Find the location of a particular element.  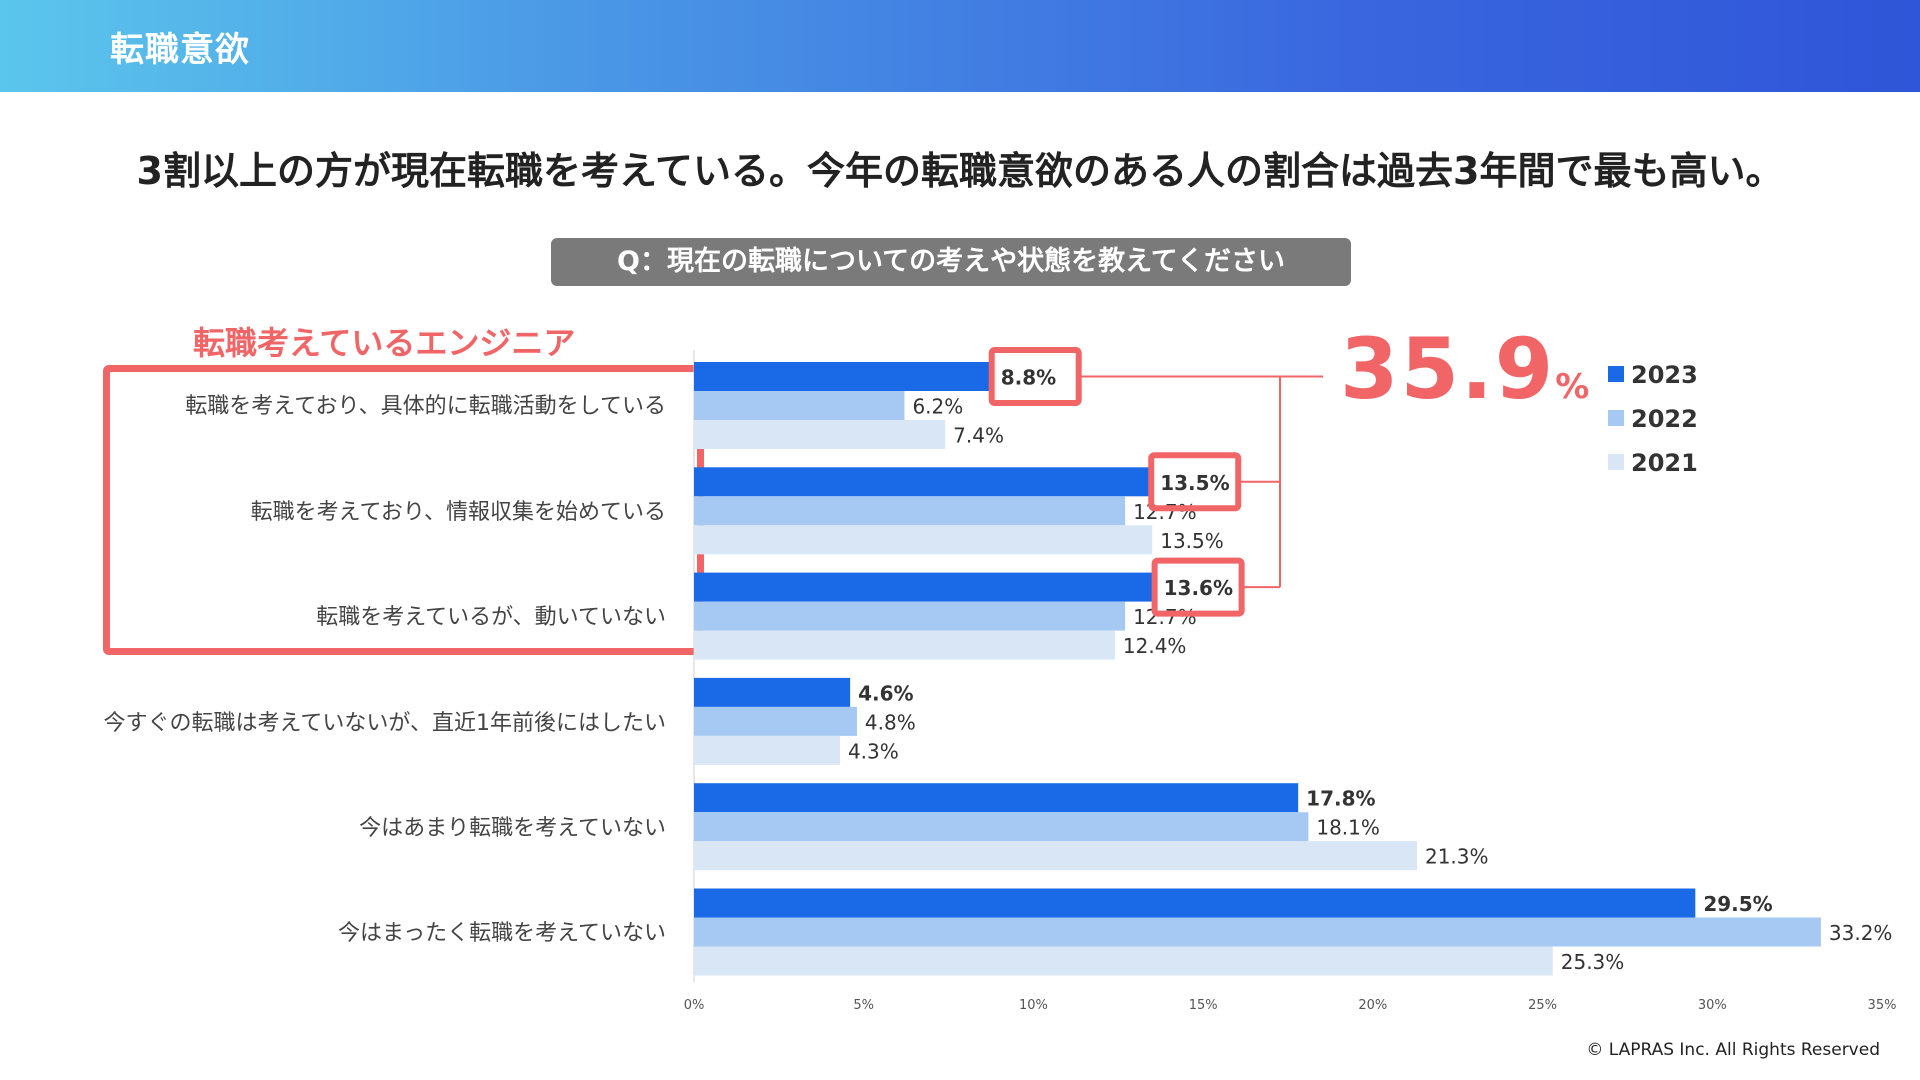

x-tick-label: 0% is located at coordinates (694, 1005).